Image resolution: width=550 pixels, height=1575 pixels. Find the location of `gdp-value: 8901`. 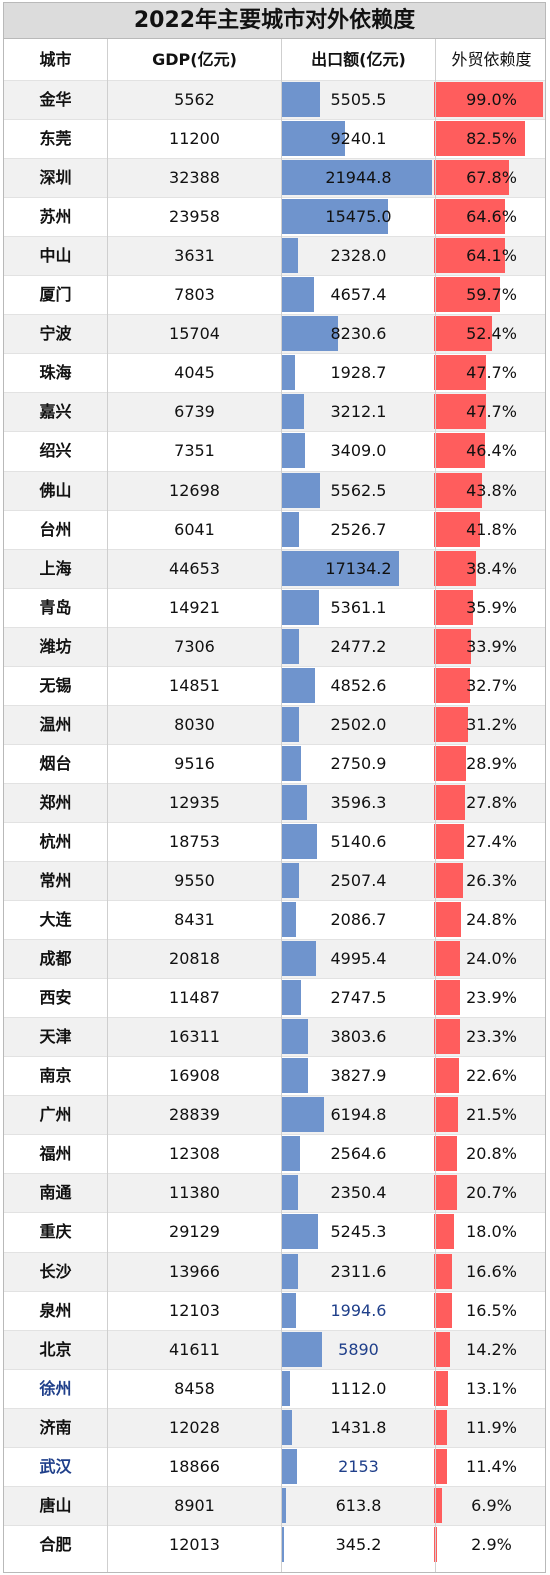

gdp-value: 8901 is located at coordinates (194, 1505).